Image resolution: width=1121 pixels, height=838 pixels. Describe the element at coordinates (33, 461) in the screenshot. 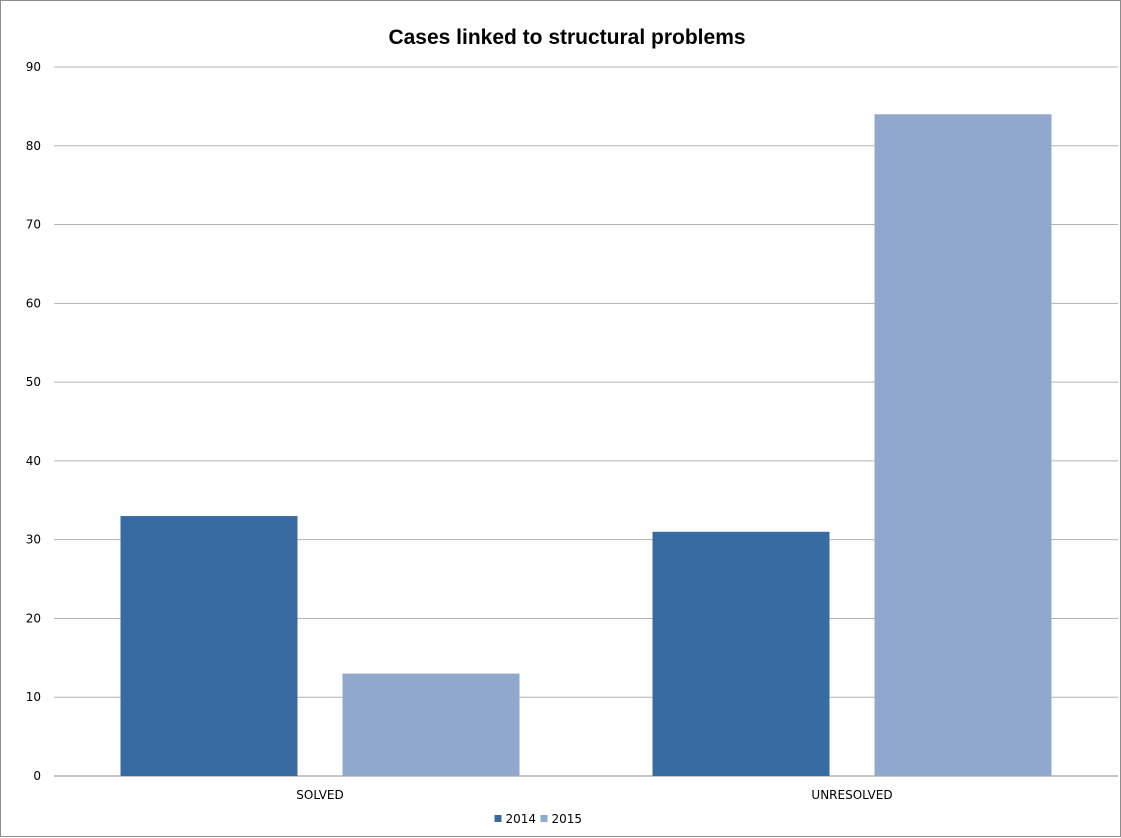

I see `y-tick-label: 40` at that location.